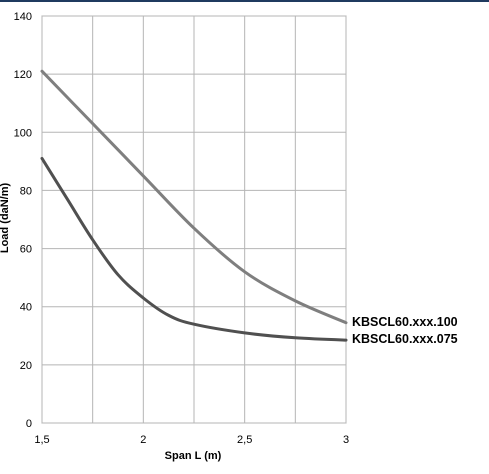  What do you see at coordinates (23, 133) in the screenshot?
I see `y-tick-label: 100` at bounding box center [23, 133].